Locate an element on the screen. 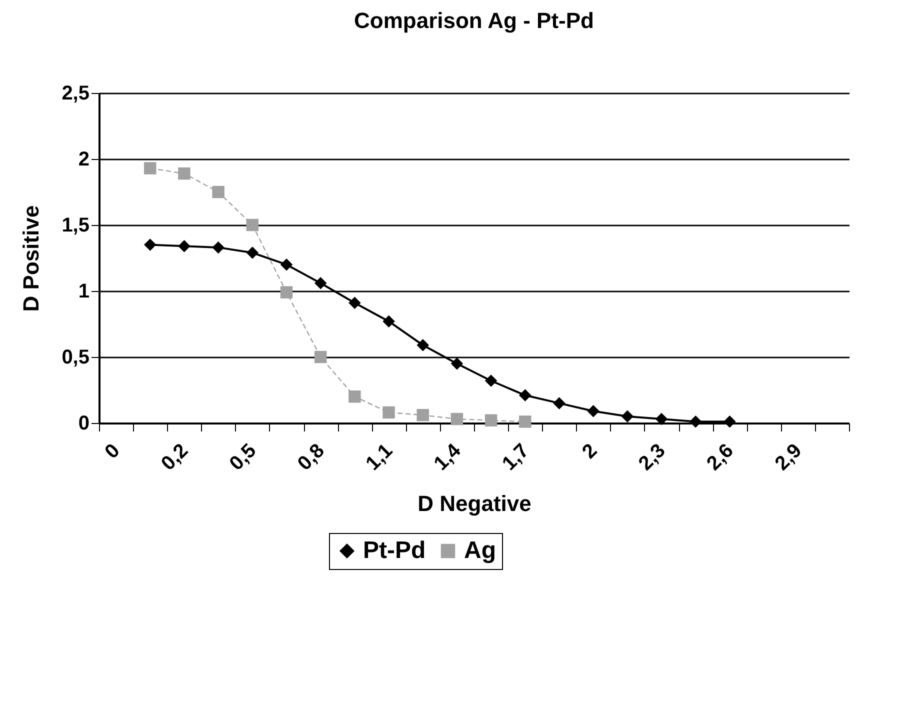  legend-label: Pt-Pd is located at coordinates (394, 550).